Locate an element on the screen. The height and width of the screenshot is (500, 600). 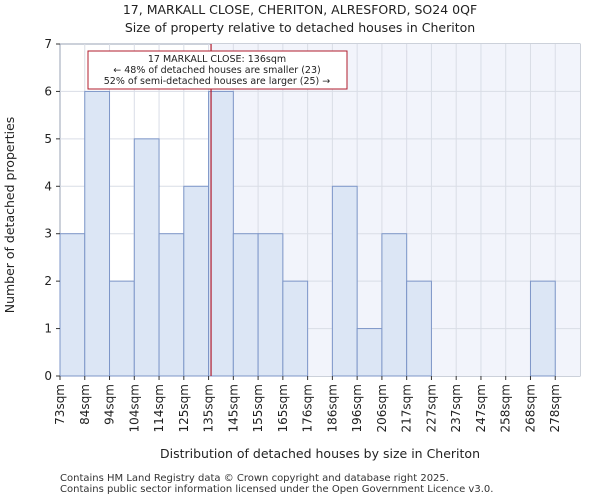
bar-84sqm is located at coordinates (97, 233).